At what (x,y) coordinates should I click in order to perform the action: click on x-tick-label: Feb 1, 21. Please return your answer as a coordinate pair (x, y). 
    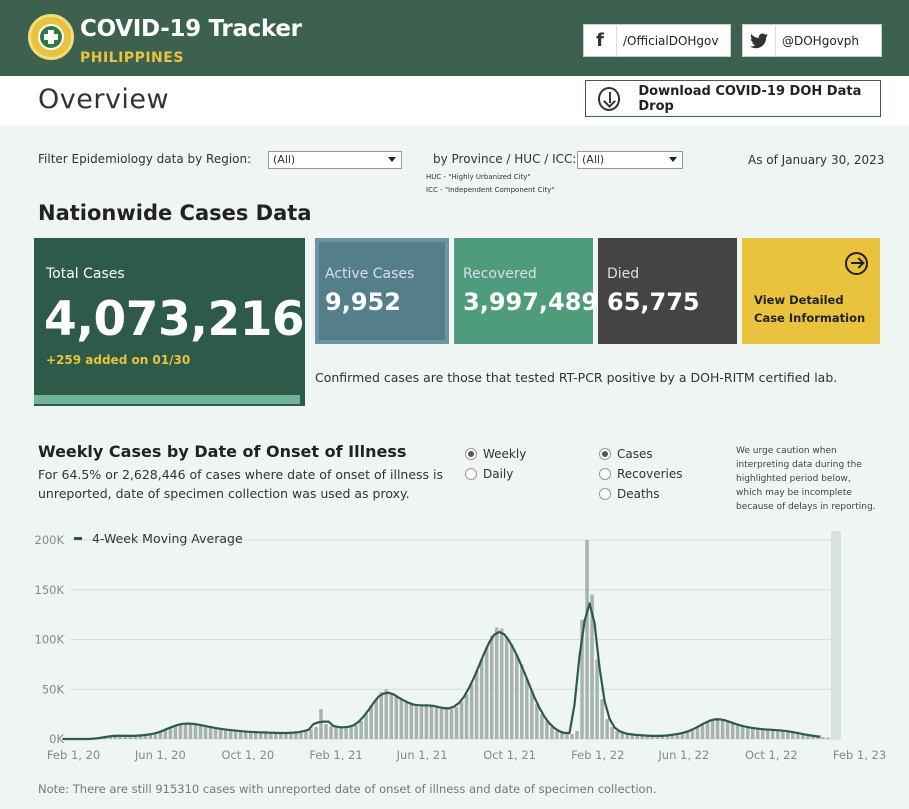
    Looking at the image, I should click on (335, 755).